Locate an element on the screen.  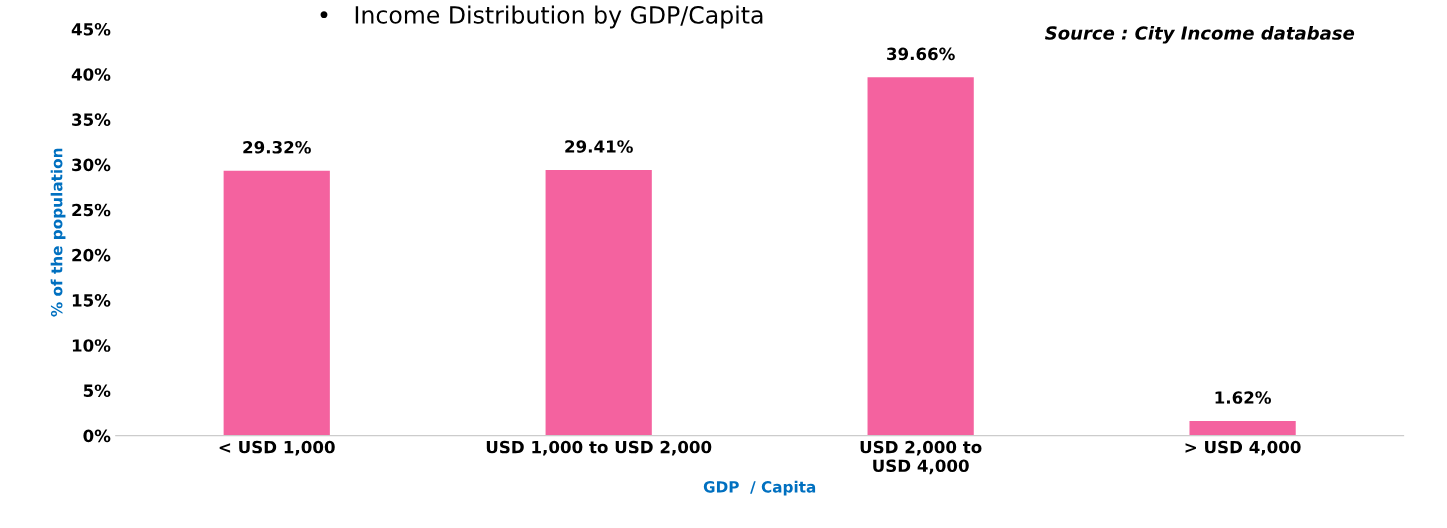
y-axis-title: % of the population is located at coordinates (58, 232).